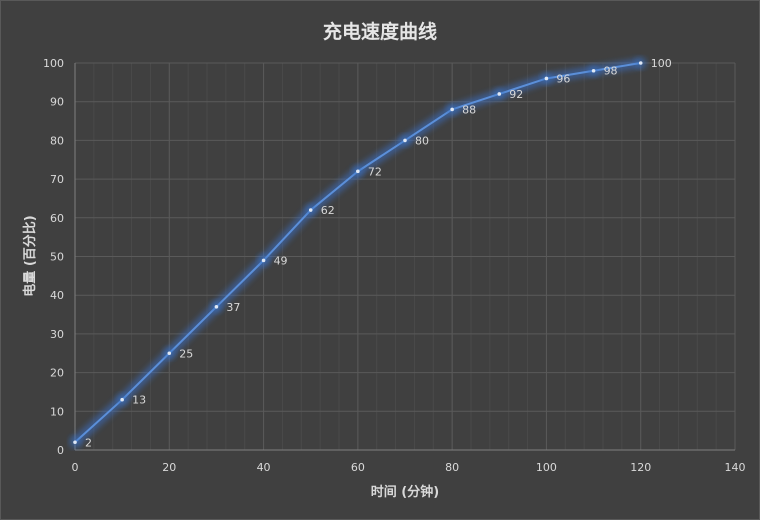 The image size is (760, 520). I want to click on y-tick-label: 40, so click(57, 295).